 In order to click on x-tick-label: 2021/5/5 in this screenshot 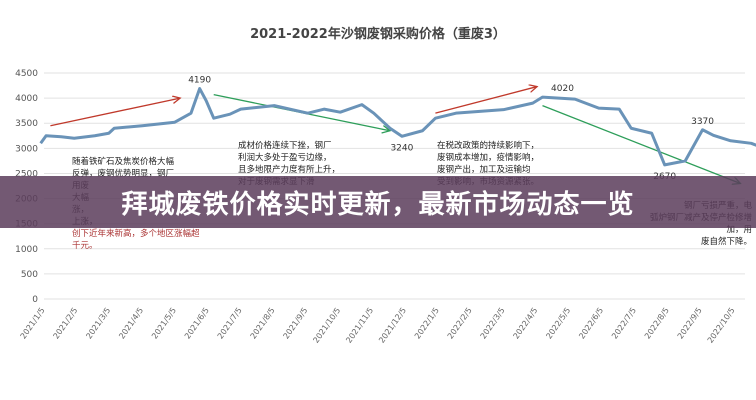, I will do `click(164, 323)`.